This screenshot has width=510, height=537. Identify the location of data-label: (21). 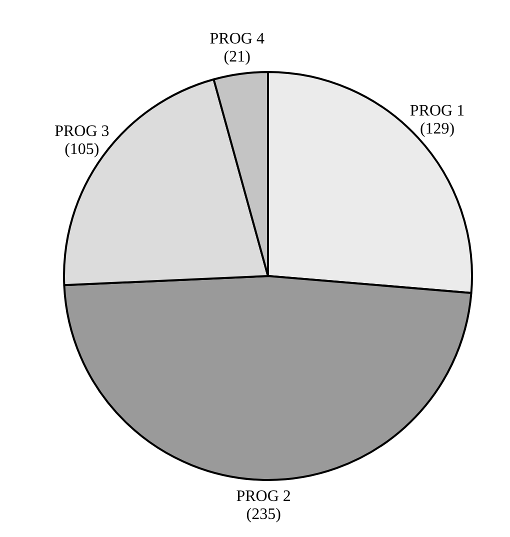
(237, 57).